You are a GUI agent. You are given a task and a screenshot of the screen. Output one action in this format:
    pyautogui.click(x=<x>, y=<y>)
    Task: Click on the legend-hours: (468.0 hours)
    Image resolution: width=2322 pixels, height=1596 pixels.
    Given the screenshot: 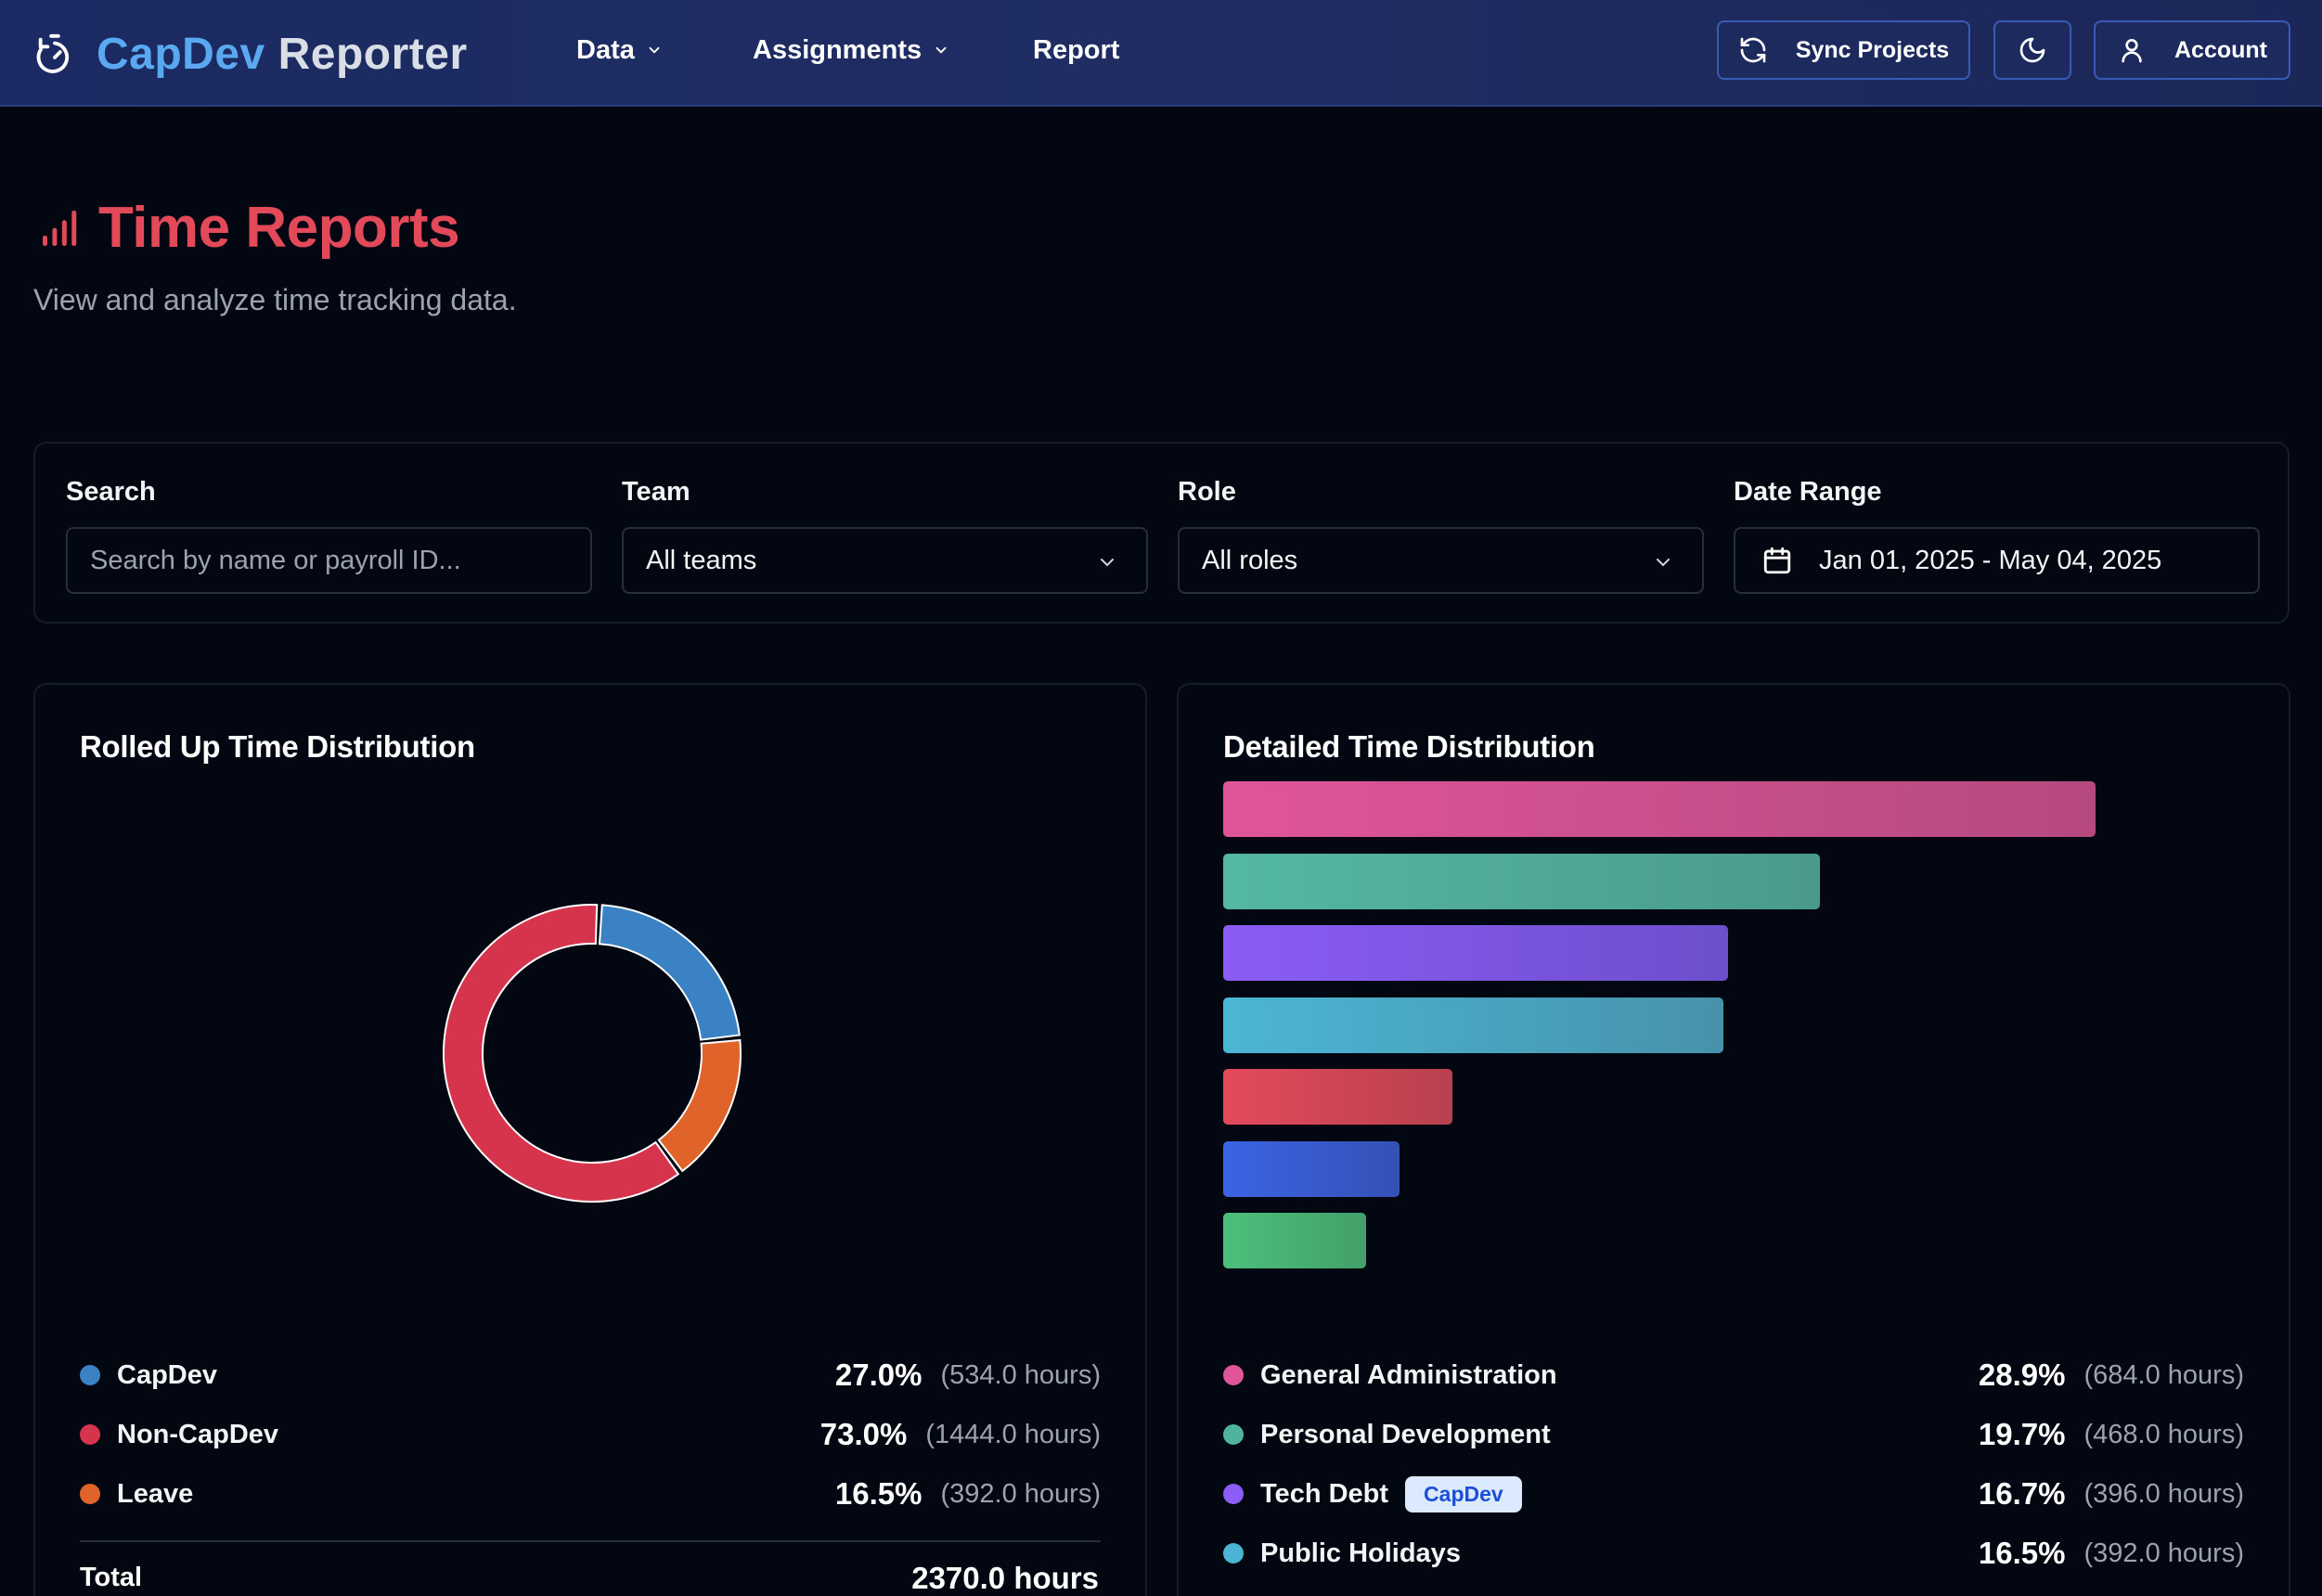 What is the action you would take?
    pyautogui.click(x=2164, y=1434)
    